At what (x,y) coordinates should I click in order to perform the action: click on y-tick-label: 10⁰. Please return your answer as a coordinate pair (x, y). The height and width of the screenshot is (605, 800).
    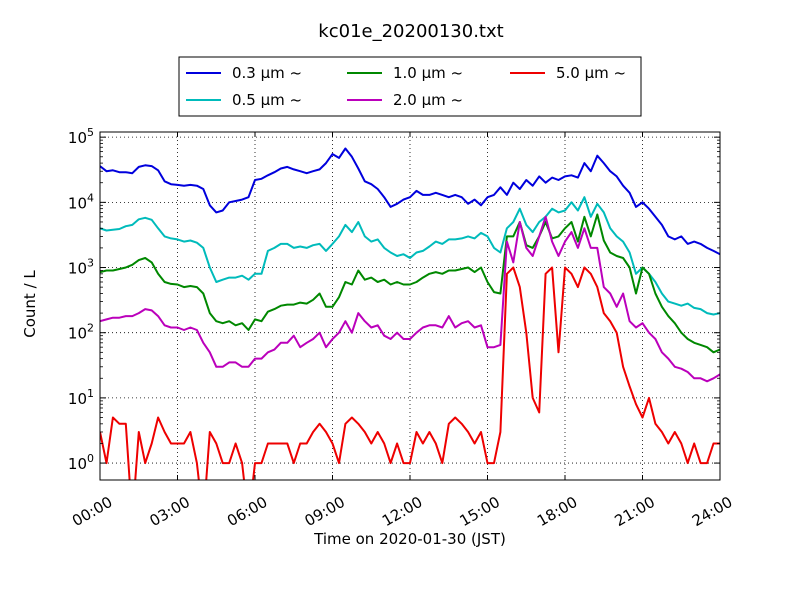
    Looking at the image, I should click on (81, 462).